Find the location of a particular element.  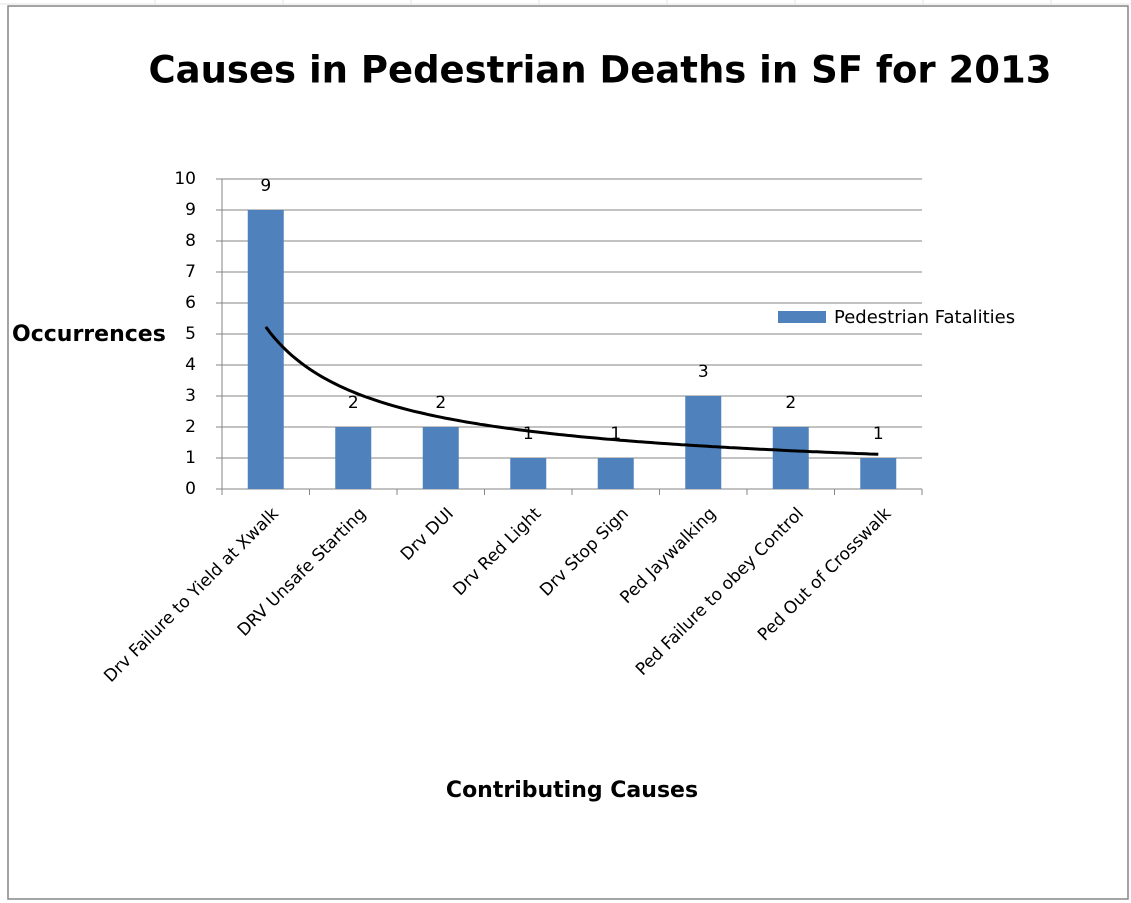

y-tick-label: 7 is located at coordinates (190, 272).